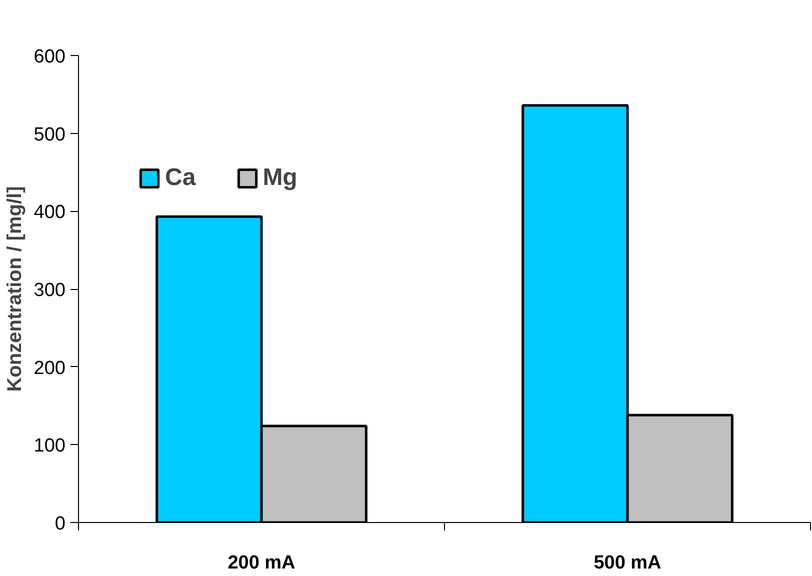 The height and width of the screenshot is (576, 812). Describe the element at coordinates (15, 289) in the screenshot. I see `y-axis-title: Konzentration / [mg/l]` at that location.